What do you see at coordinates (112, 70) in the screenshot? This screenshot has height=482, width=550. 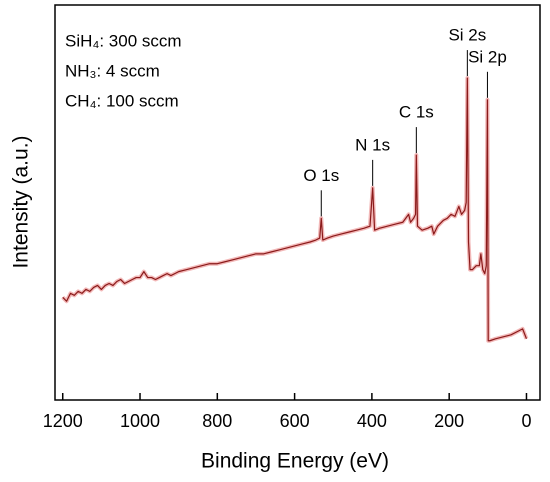 I see `note: NH₃: 4 sccm` at bounding box center [112, 70].